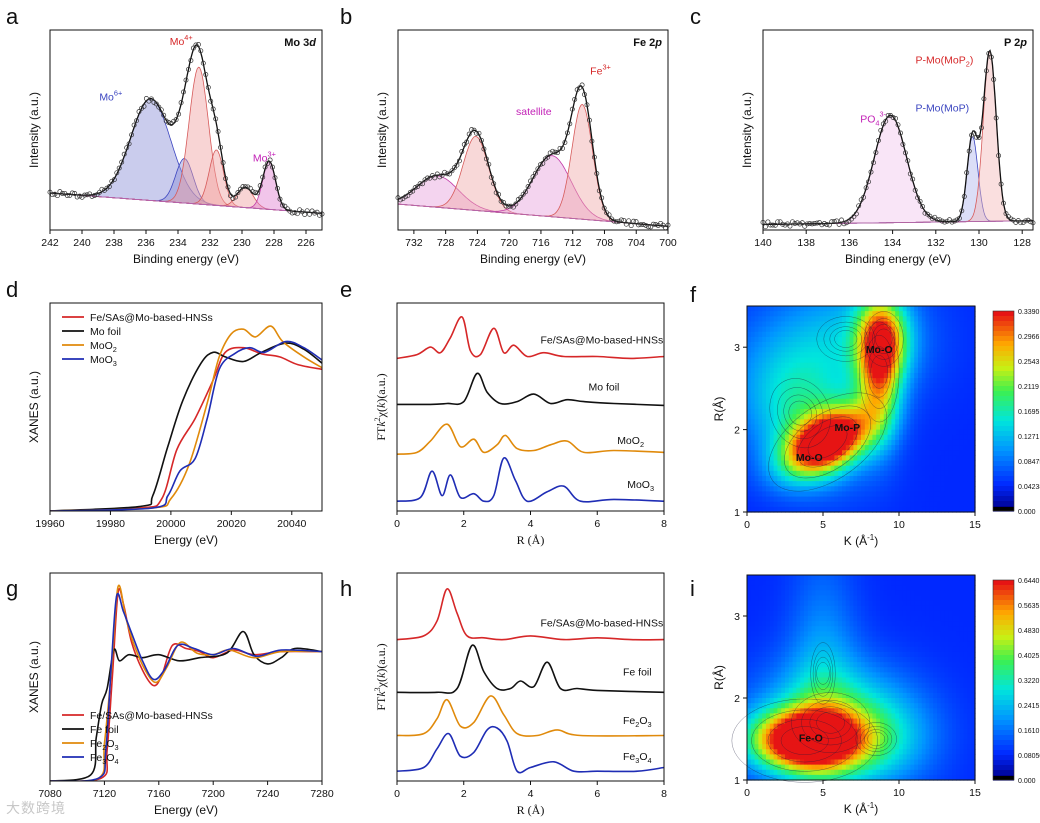 This screenshot has width=1040, height=823. What do you see at coordinates (597, 524) in the screenshot?
I see `x-tick-label: 6` at bounding box center [597, 524].